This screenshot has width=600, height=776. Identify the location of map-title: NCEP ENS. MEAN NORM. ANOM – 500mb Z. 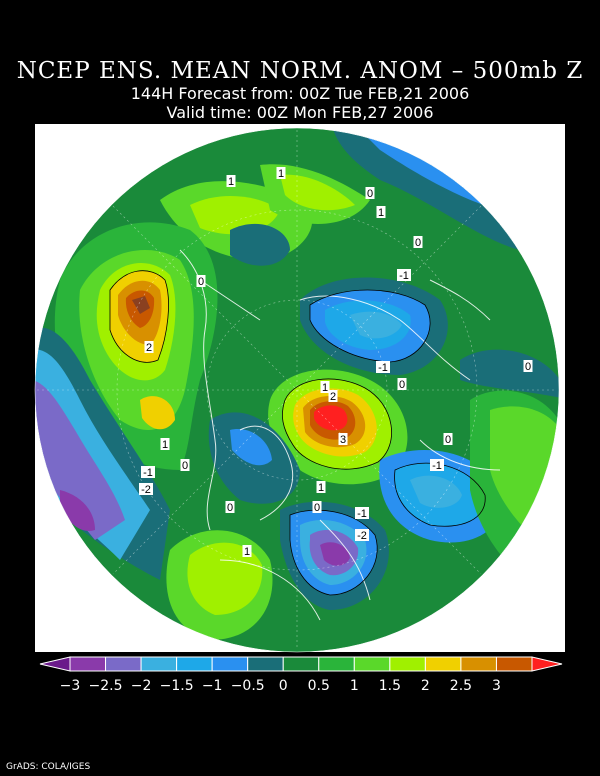
(300, 71).